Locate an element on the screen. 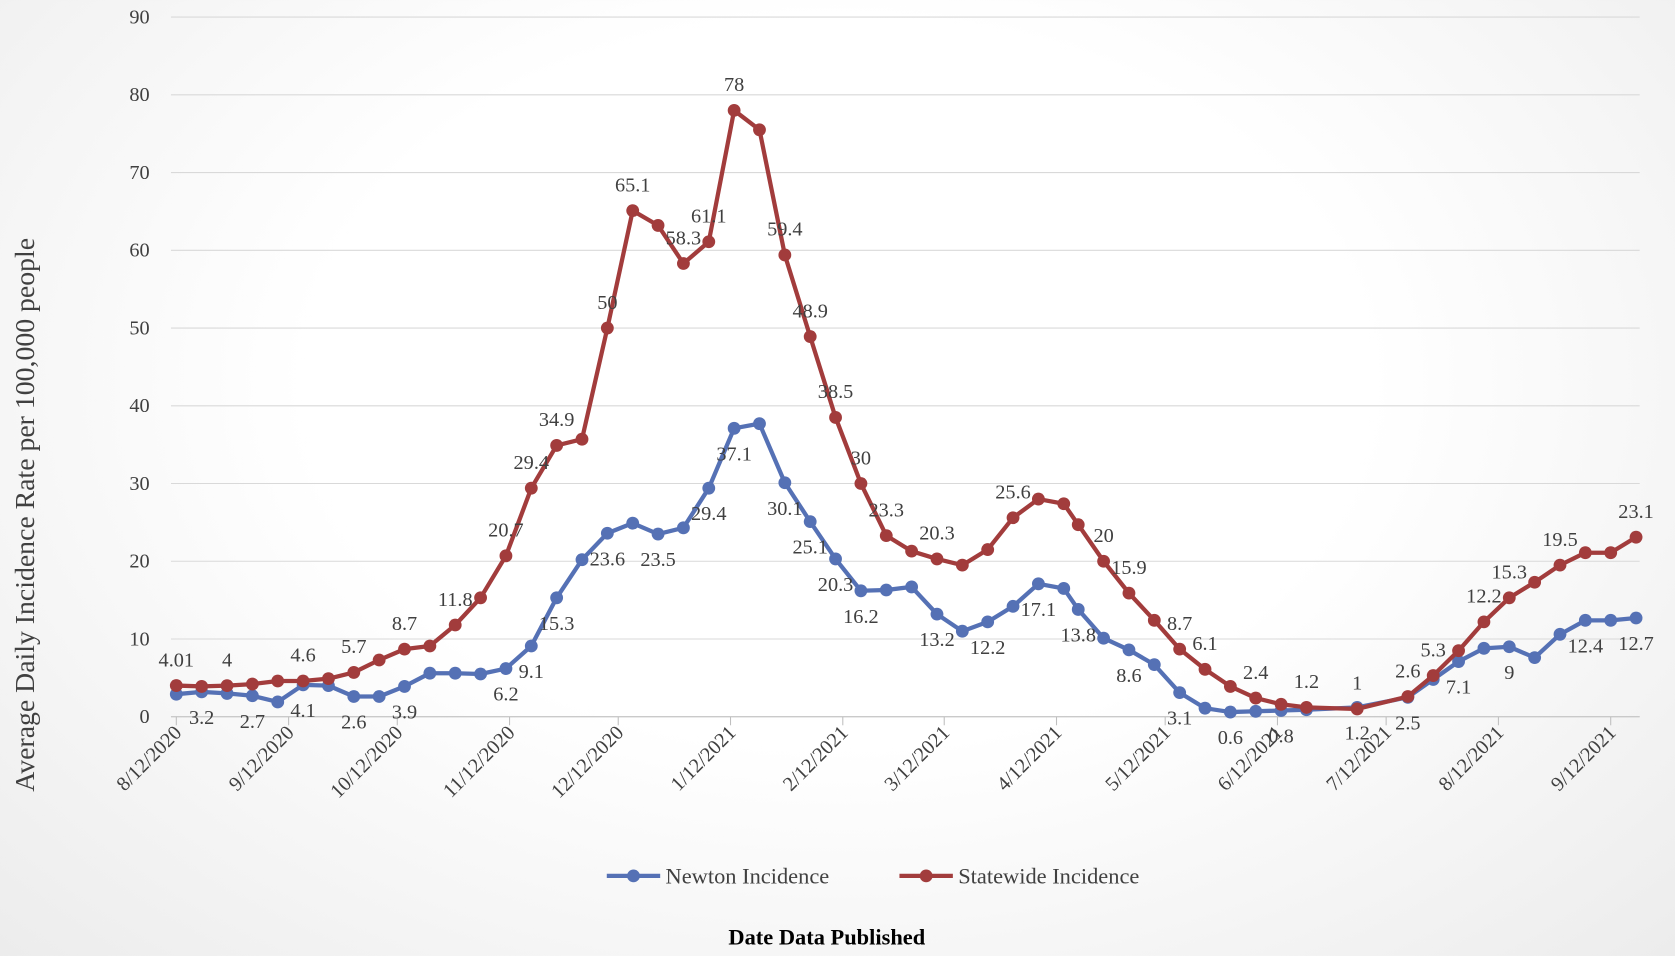  data-label: 15.9 is located at coordinates (1129, 568).